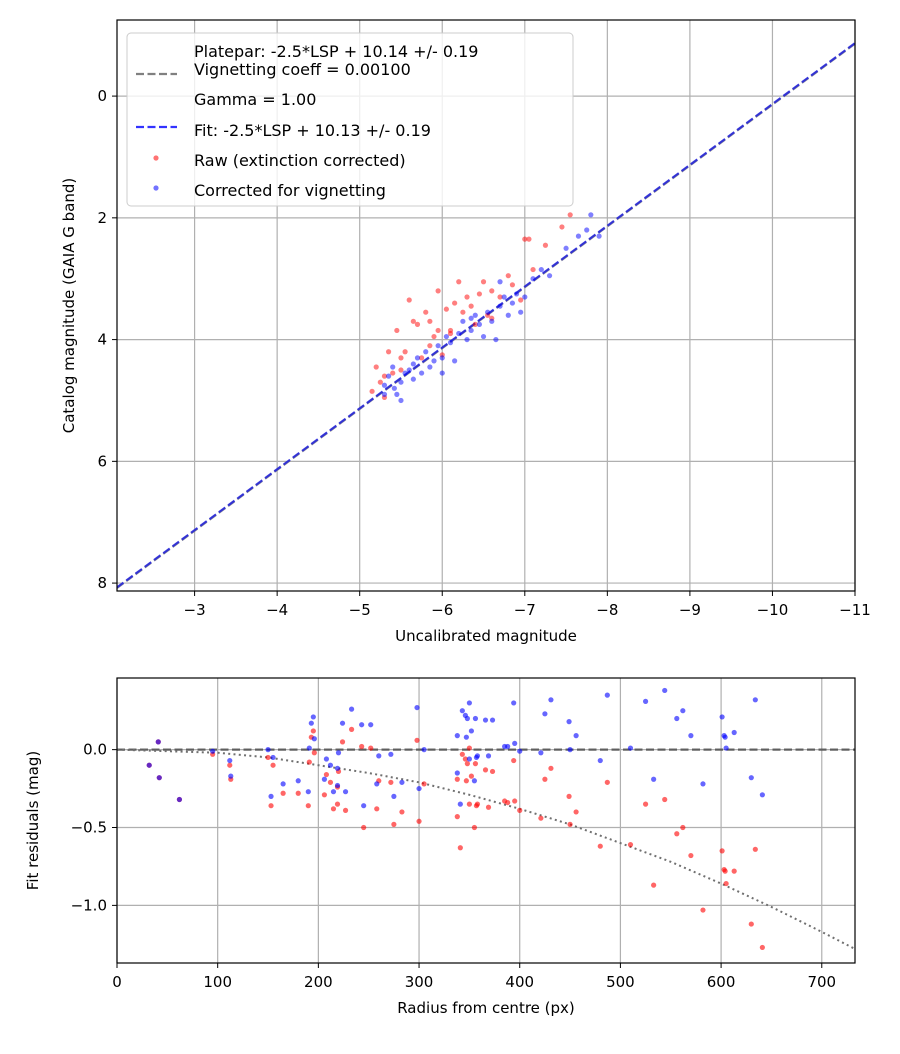 The image size is (900, 1054). I want to click on x-tick-label: −11, so click(855, 610).